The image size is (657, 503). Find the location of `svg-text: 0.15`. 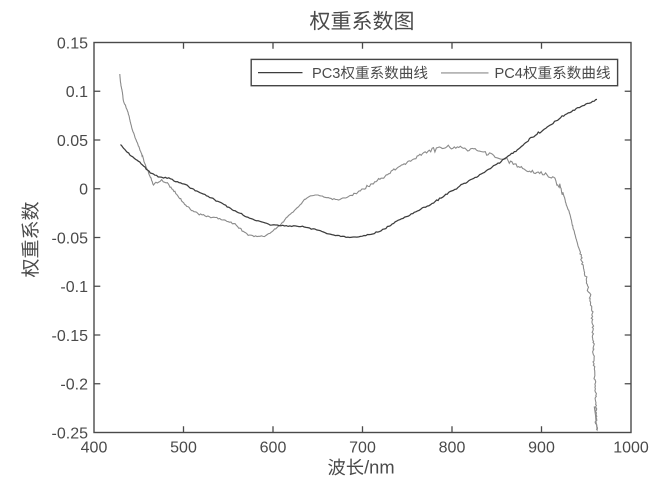

svg-text: 0.15 is located at coordinates (72, 43).